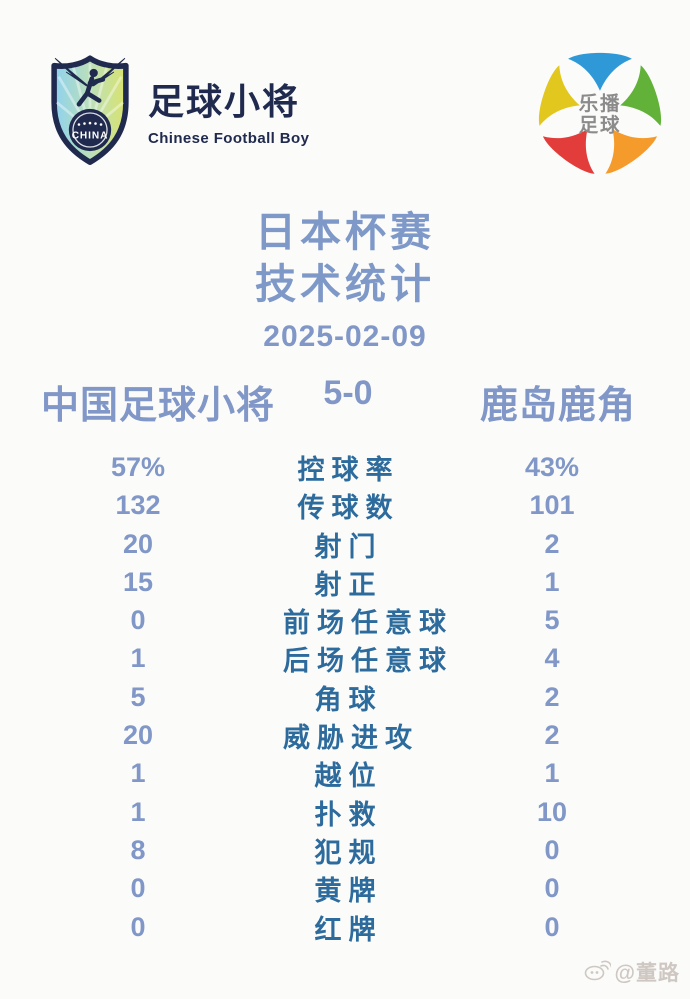 The image size is (690, 999). What do you see at coordinates (552, 467) in the screenshot?
I see `away-value: 43%` at bounding box center [552, 467].